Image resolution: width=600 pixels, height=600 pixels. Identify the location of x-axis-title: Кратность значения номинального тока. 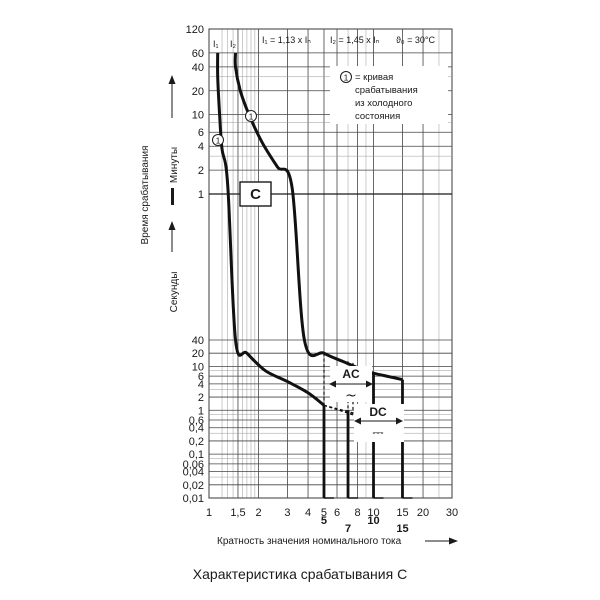
(337, 541).